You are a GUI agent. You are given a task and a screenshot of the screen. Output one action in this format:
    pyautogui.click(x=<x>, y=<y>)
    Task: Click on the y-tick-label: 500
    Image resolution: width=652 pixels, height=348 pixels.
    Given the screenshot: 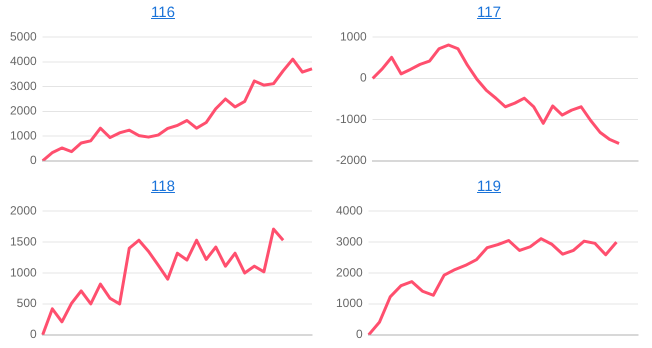 What is the action you would take?
    pyautogui.click(x=27, y=303)
    